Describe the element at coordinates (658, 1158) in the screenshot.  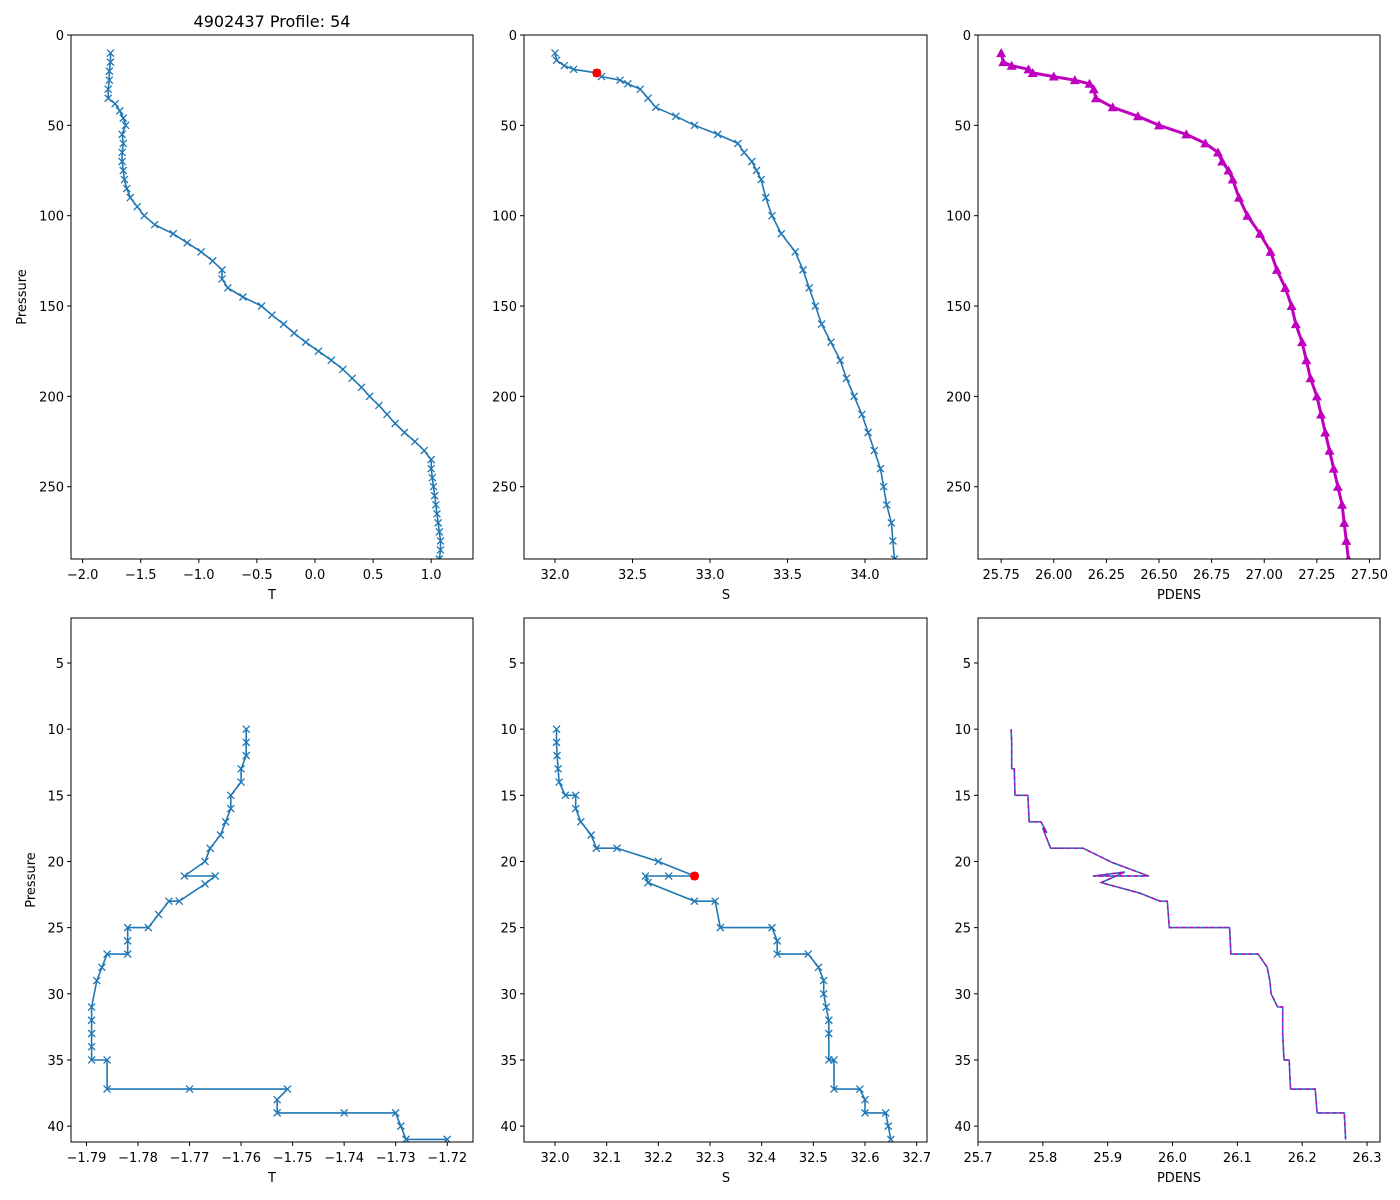
I see `x-tick-label: 32.2` at that location.